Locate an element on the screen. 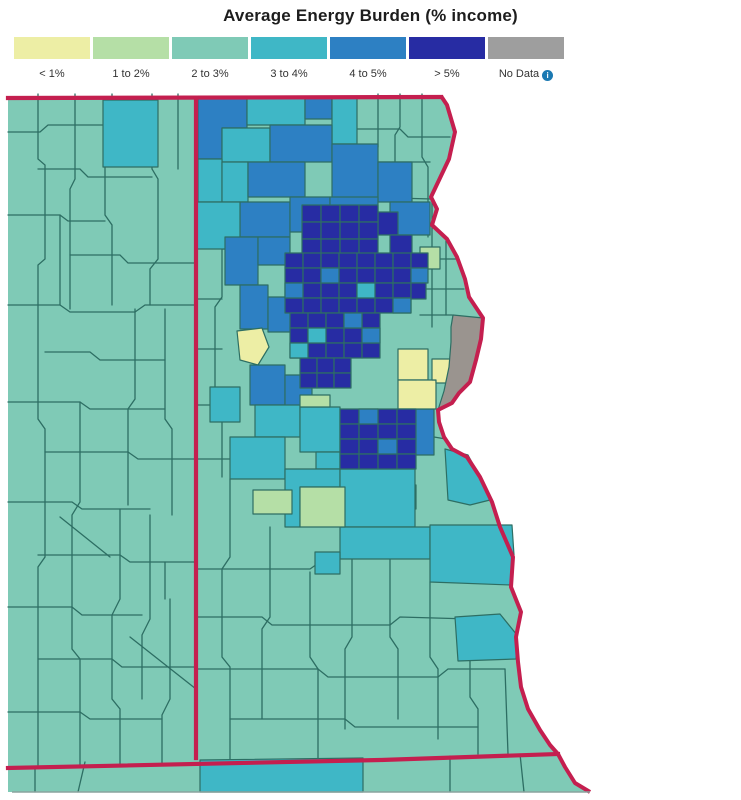  info-icon: i is located at coordinates (548, 75).